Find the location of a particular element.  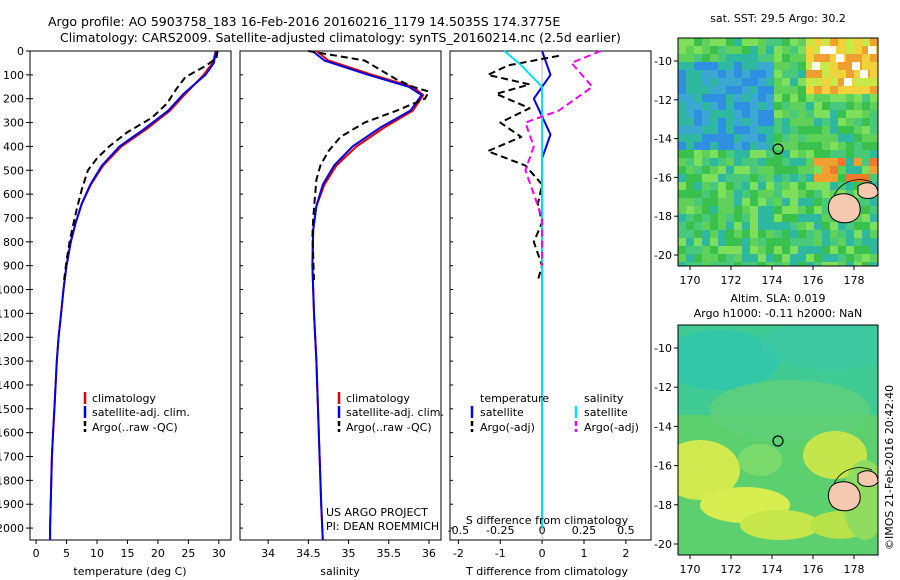

depth-tick-label: 900 is located at coordinates (13, 266).